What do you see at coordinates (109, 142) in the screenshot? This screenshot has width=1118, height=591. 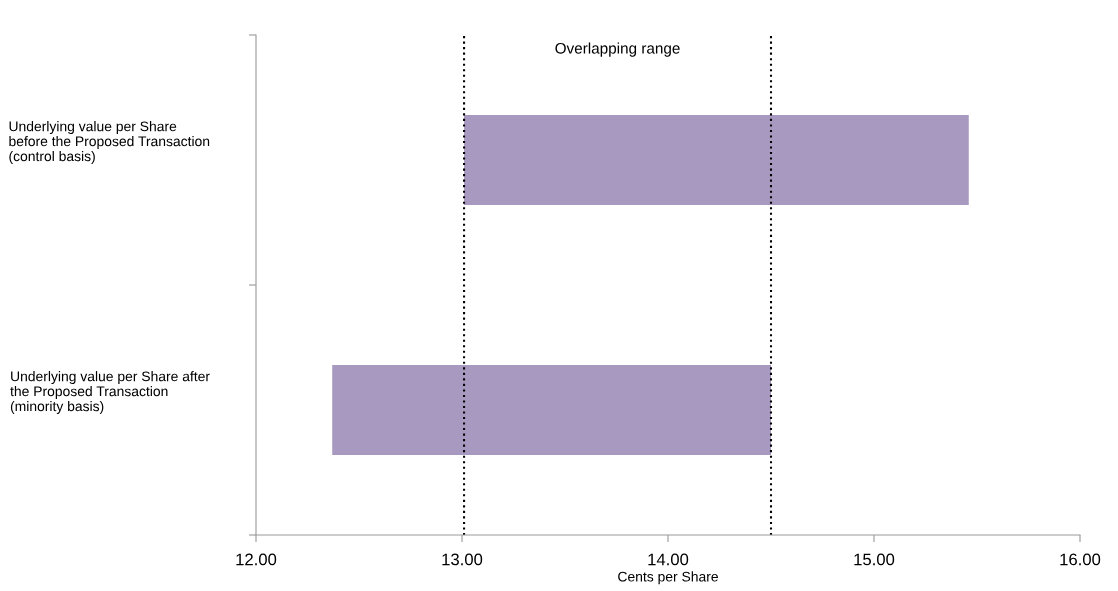 I see `y-tick-label: Underlying value per Share before the Proposed Transaction (control basis)` at bounding box center [109, 142].